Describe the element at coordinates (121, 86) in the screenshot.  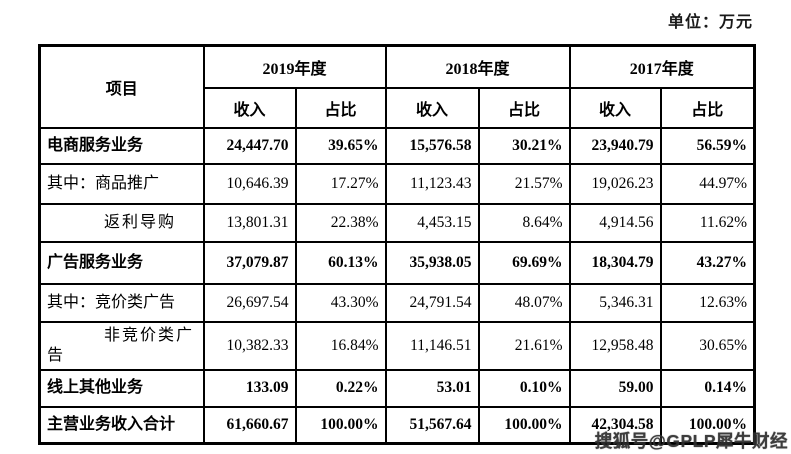
I see `header-item: 项目` at that location.